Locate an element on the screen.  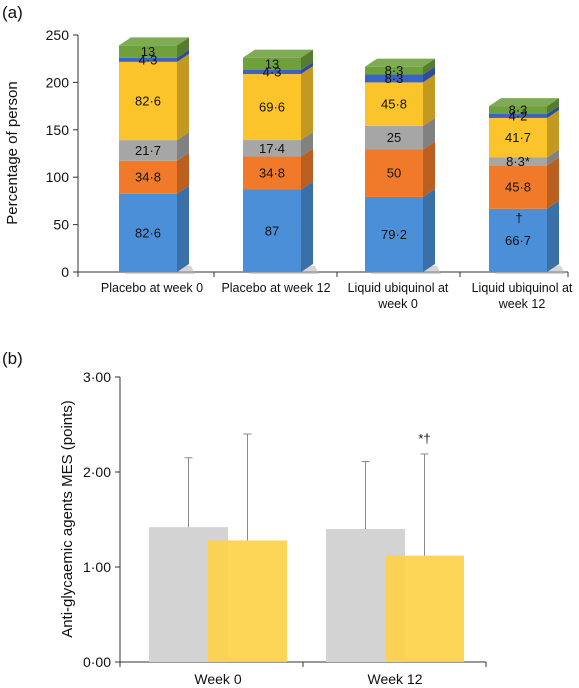
panel-a-y-axis-label: Percentage of person is located at coordinates (12, 152).